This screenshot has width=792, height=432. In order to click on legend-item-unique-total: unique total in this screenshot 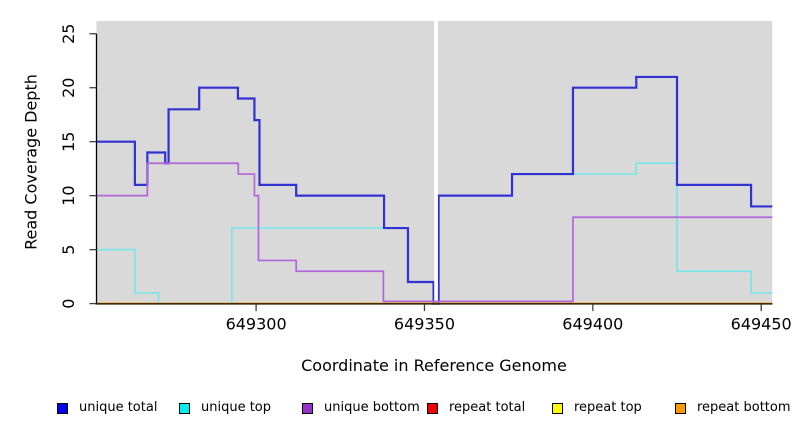, I will do `click(107, 408)`.